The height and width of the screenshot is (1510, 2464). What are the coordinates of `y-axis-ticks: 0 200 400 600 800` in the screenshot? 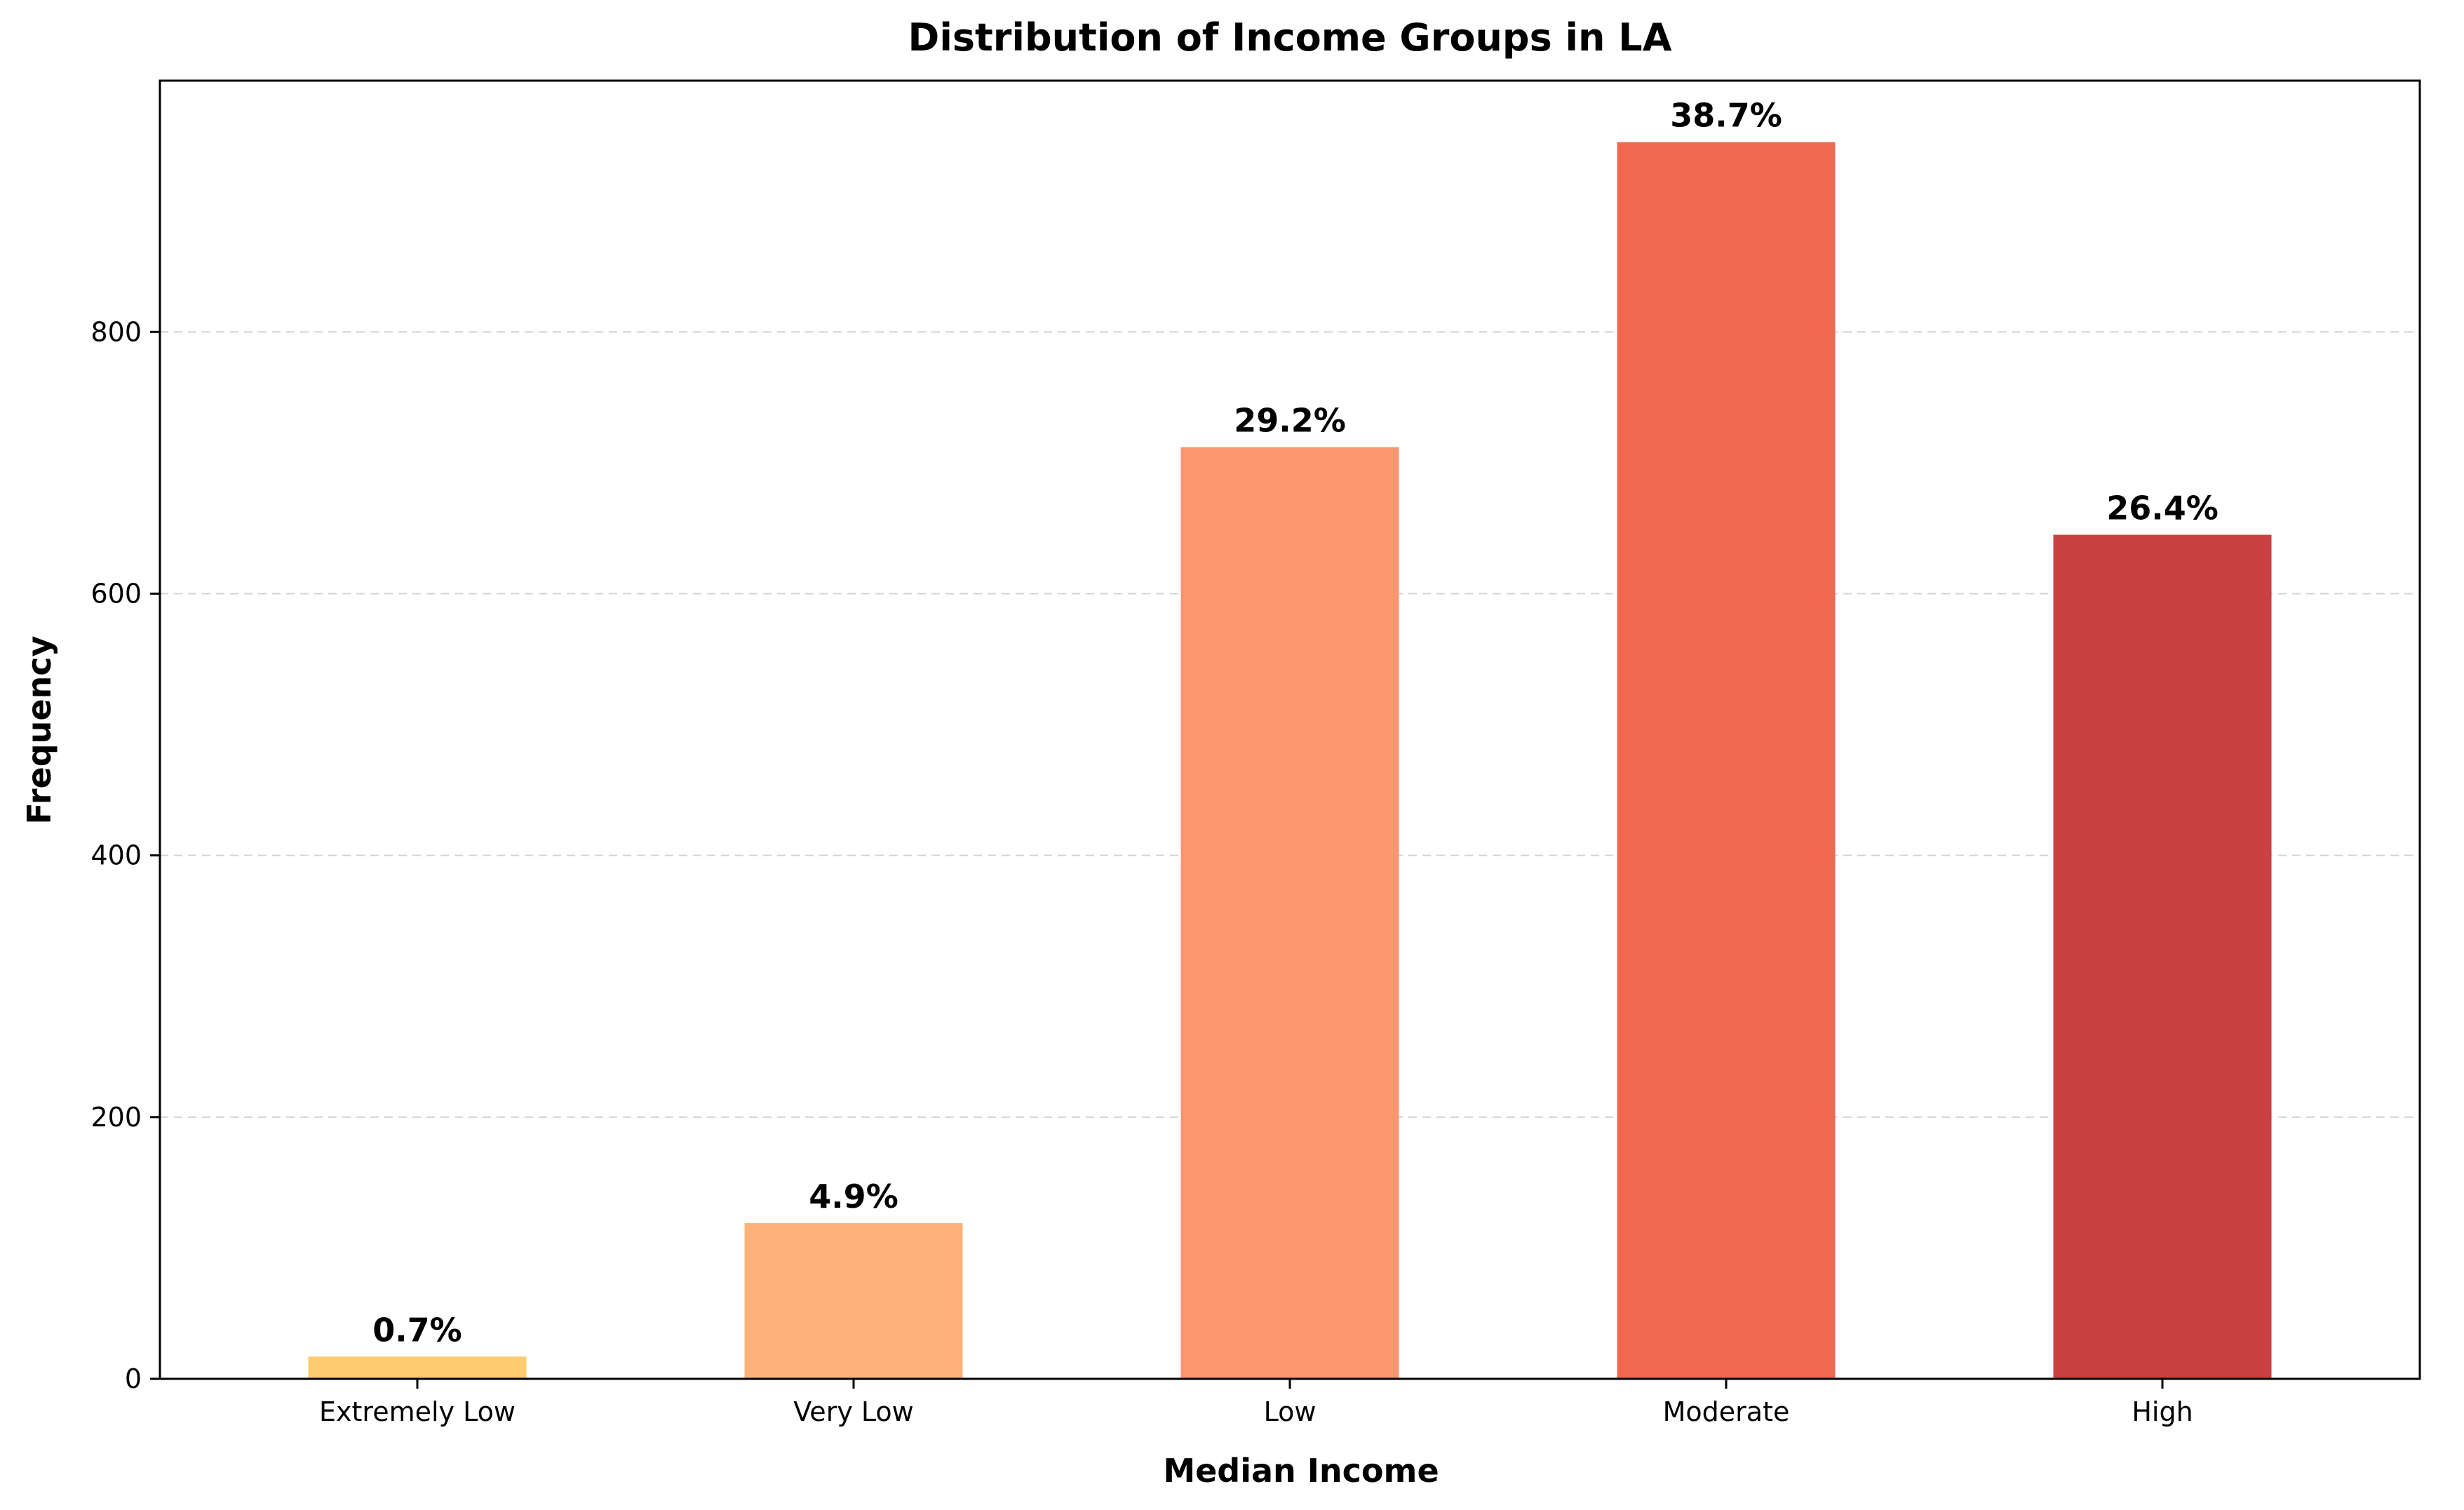 It's located at (125, 855).